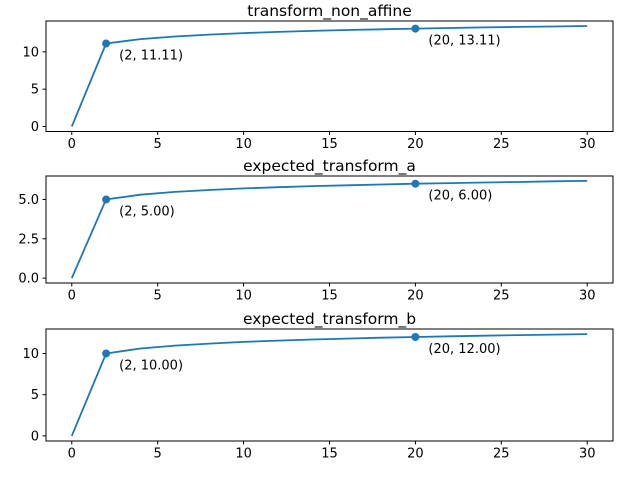  What do you see at coordinates (28, 239) in the screenshot?
I see `y-tick-label: 2.5` at bounding box center [28, 239].